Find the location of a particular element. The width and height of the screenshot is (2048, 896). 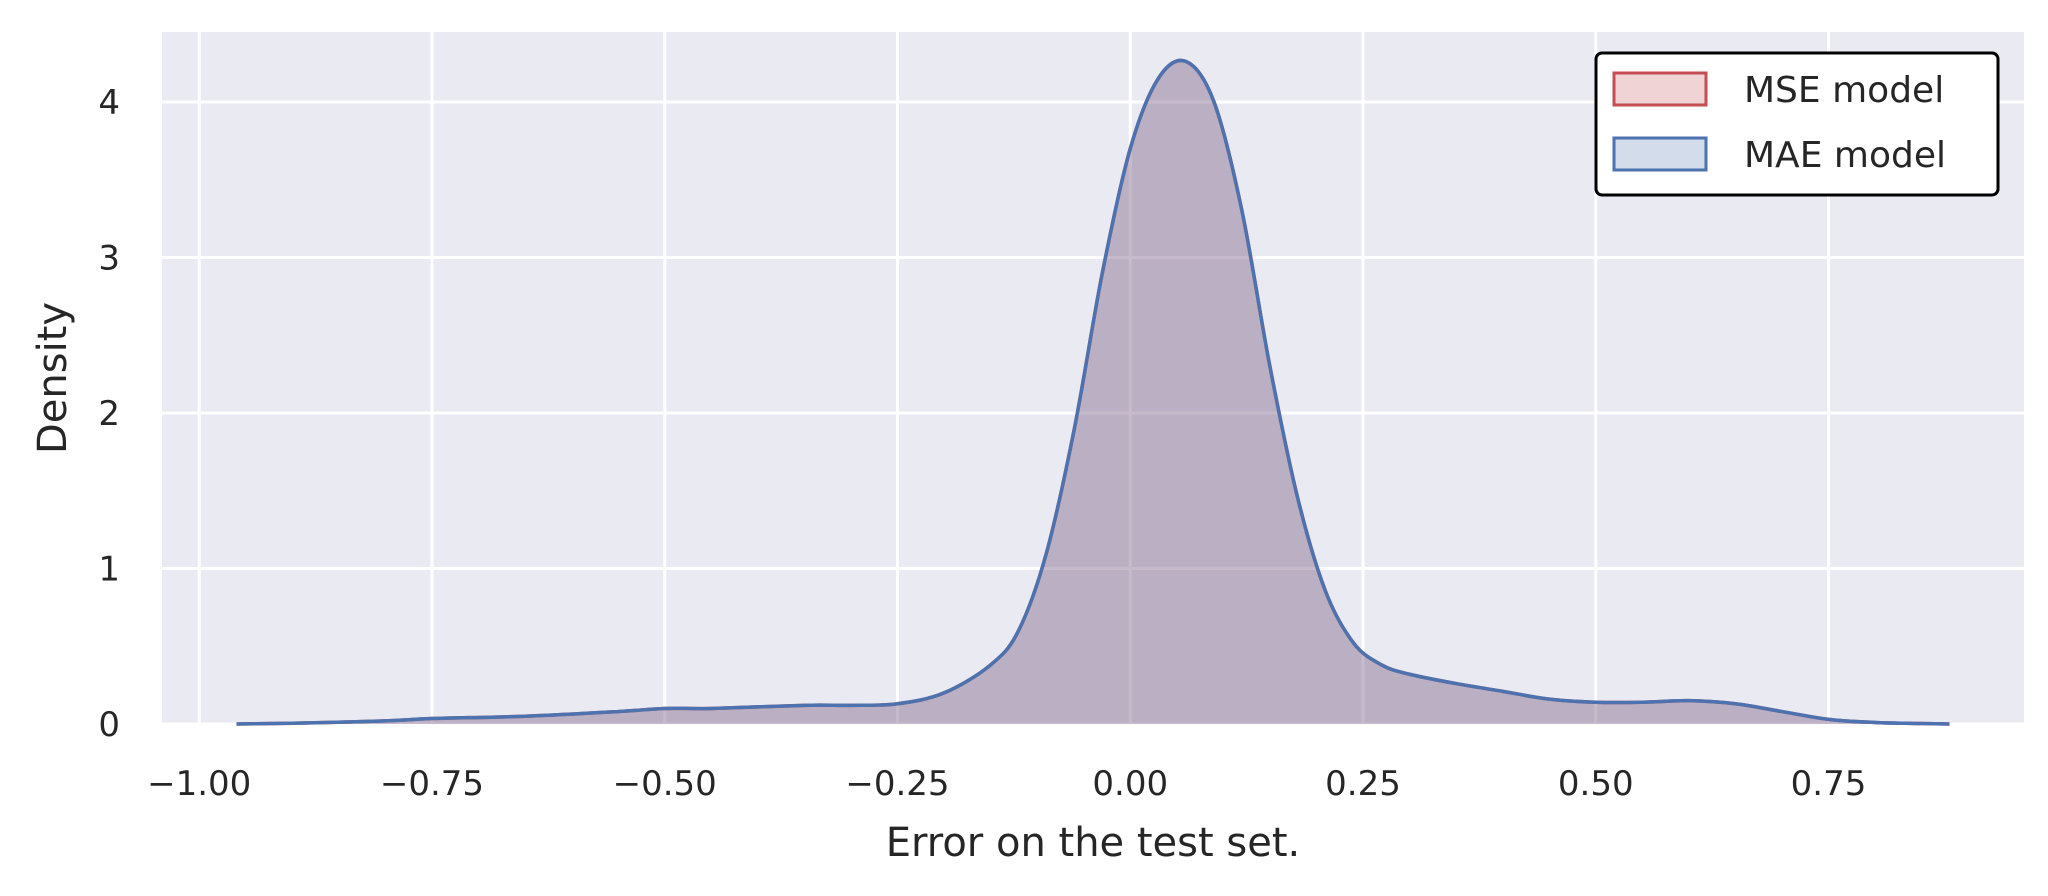

legend: MSE model MAE model is located at coordinates (1797, 124).